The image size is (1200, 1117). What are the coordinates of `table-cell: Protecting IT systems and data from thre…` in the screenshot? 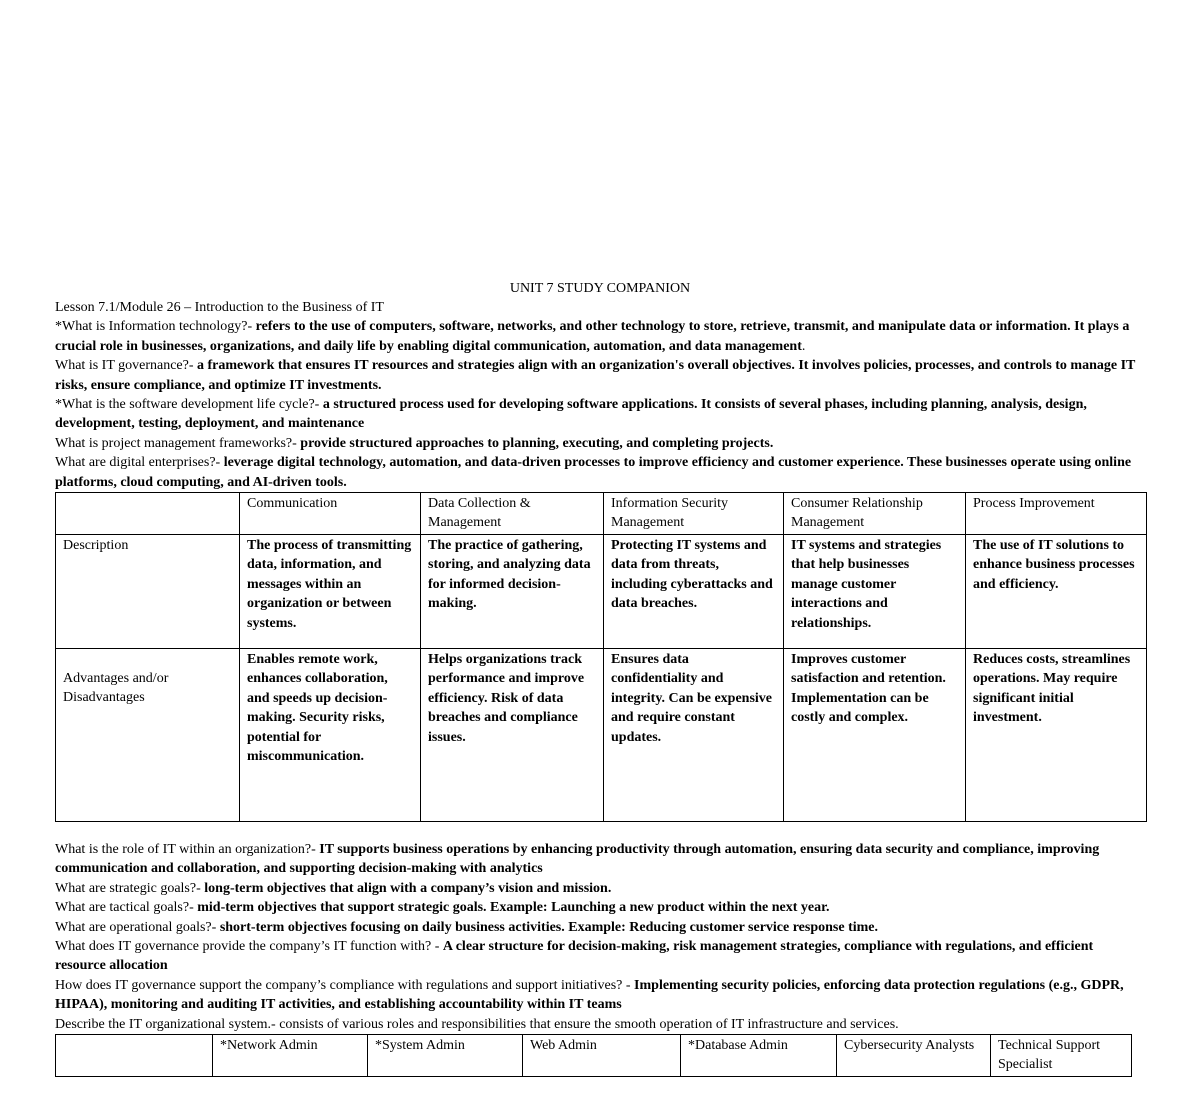 It's located at (693, 591).